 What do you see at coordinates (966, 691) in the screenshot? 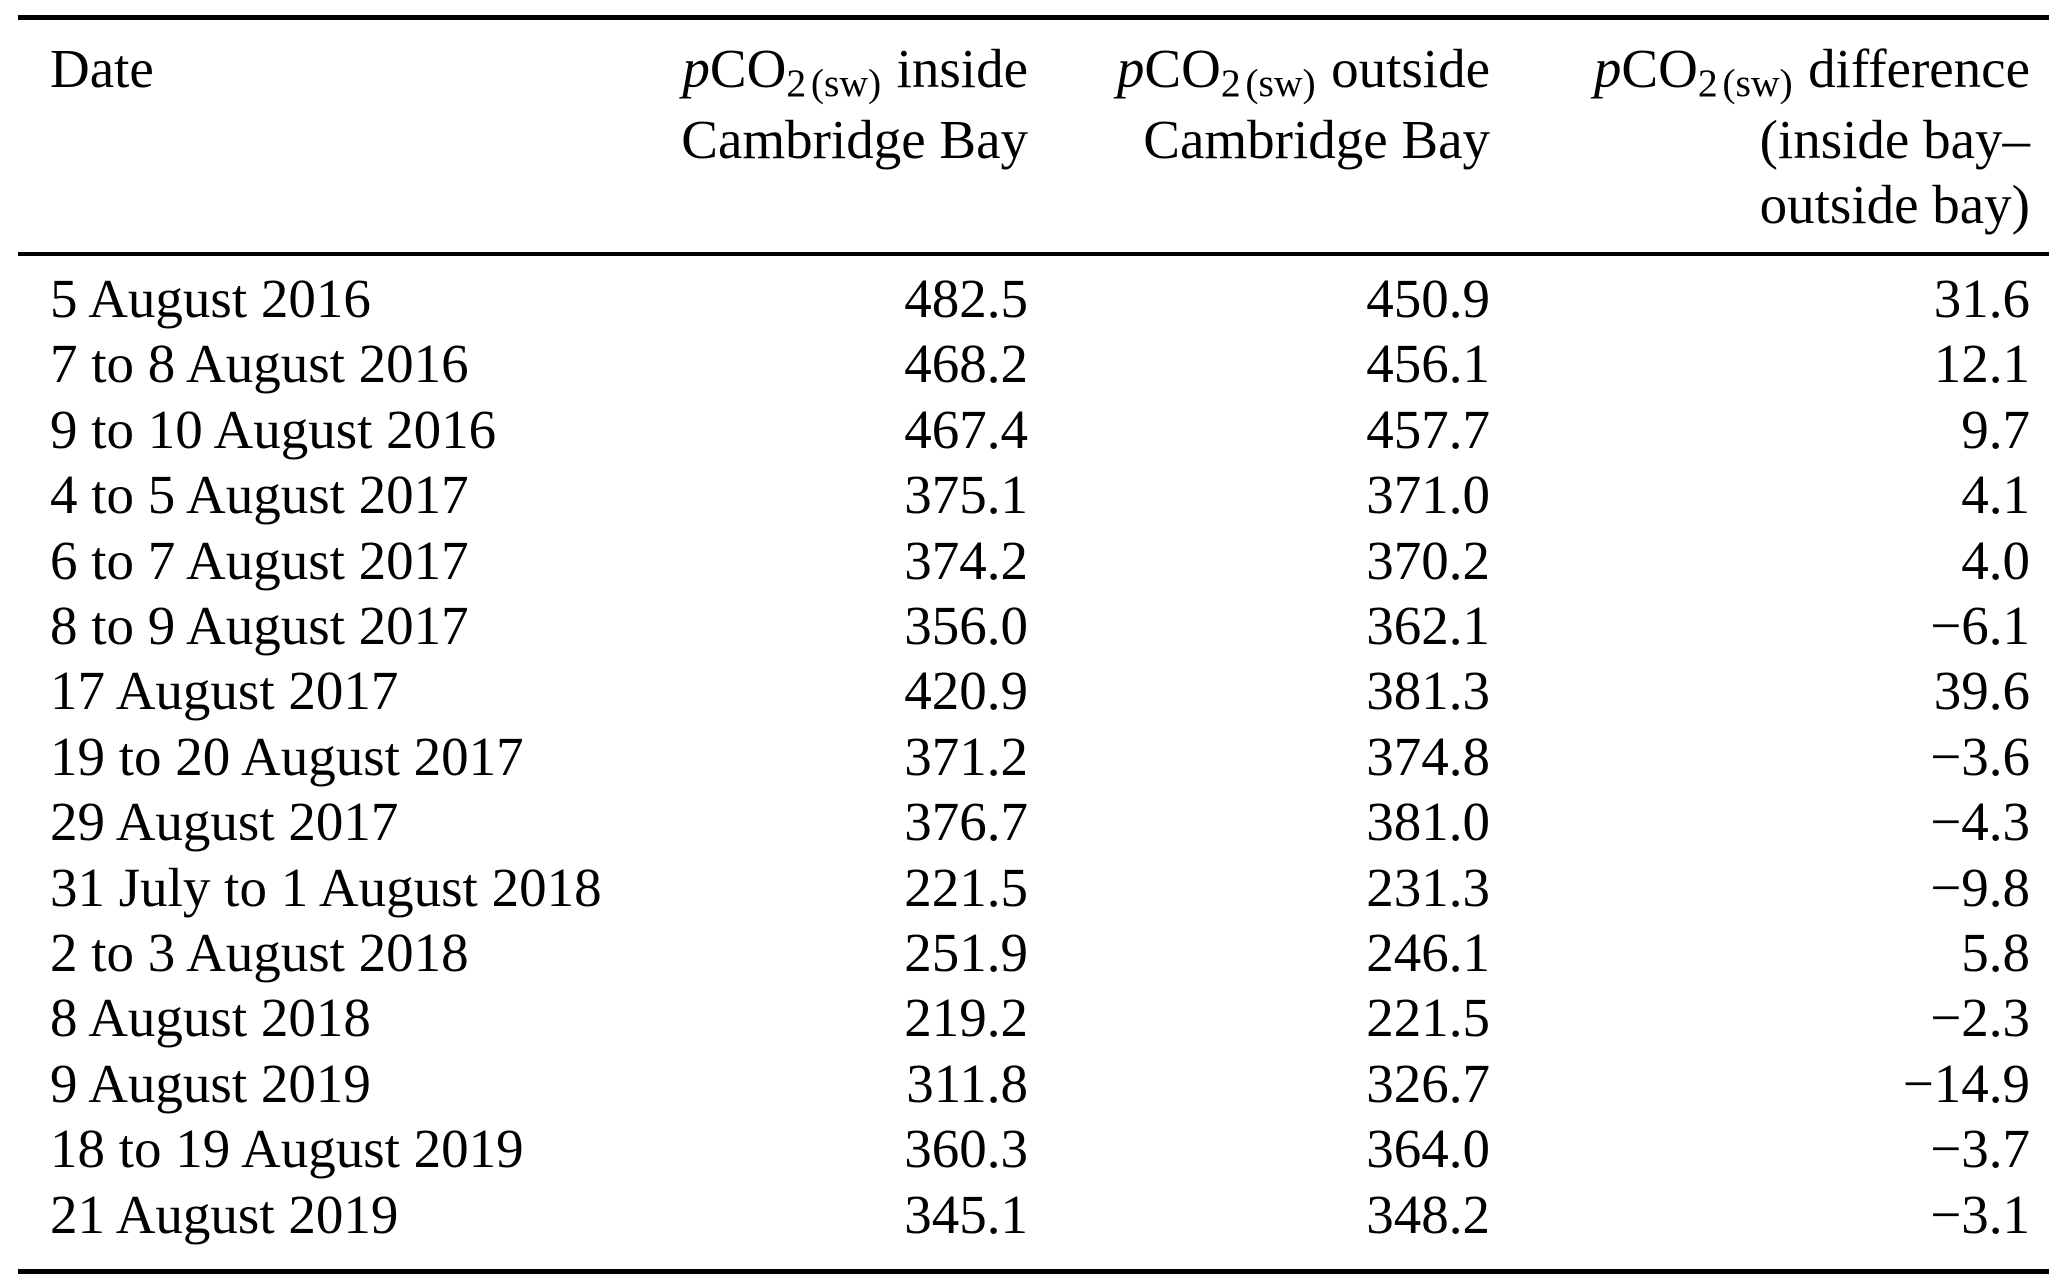
I see `cell-inside: 420.9` at bounding box center [966, 691].